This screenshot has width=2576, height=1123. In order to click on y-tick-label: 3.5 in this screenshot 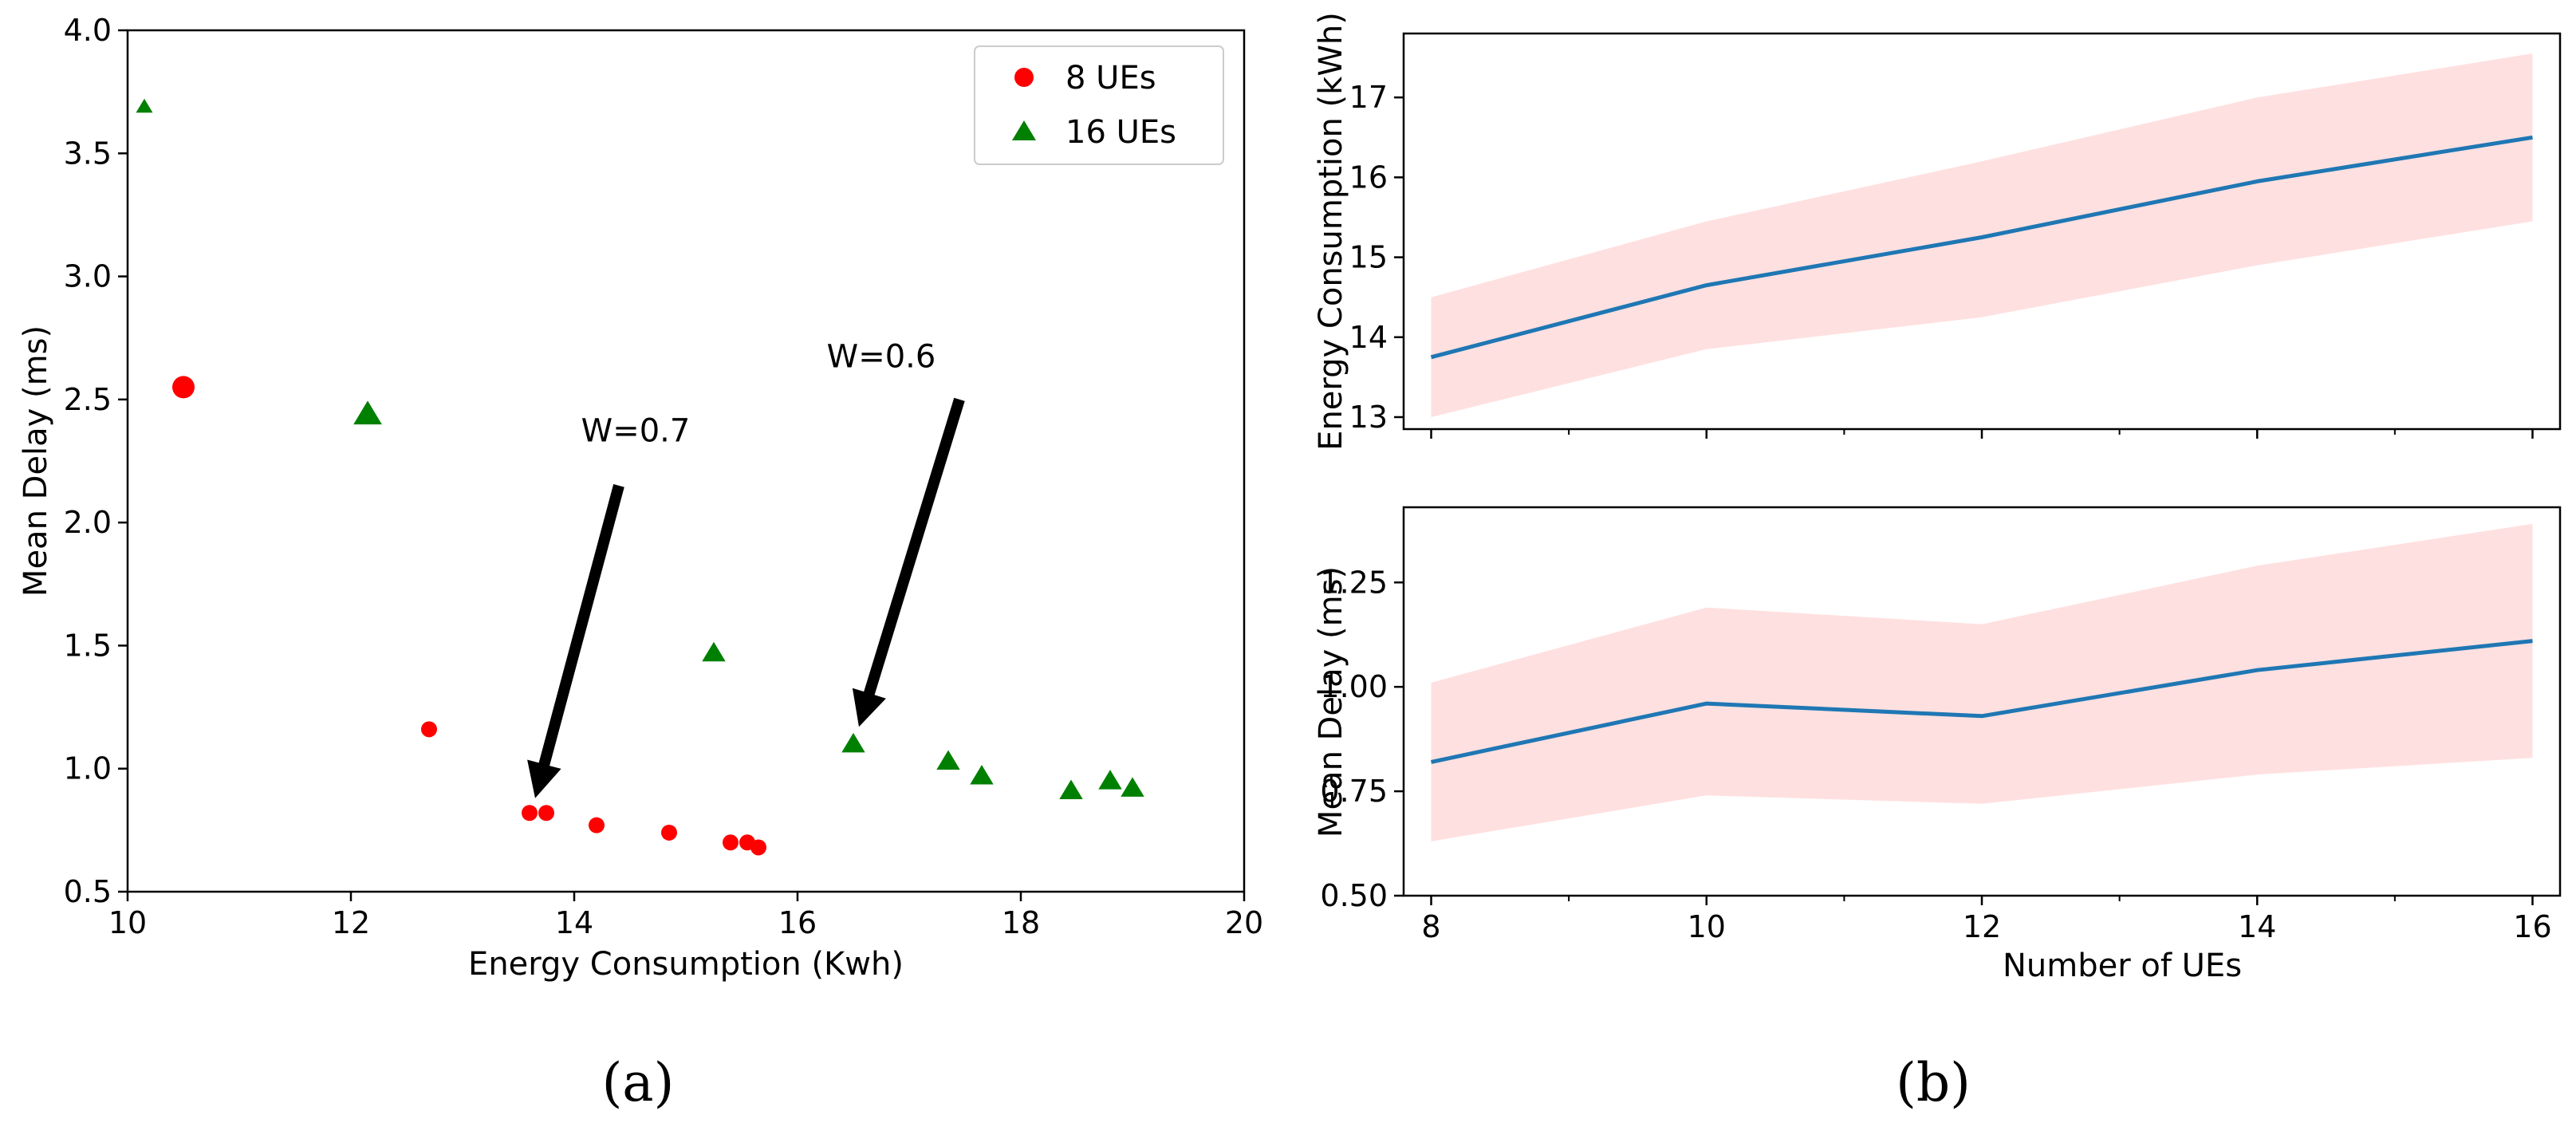, I will do `click(88, 153)`.